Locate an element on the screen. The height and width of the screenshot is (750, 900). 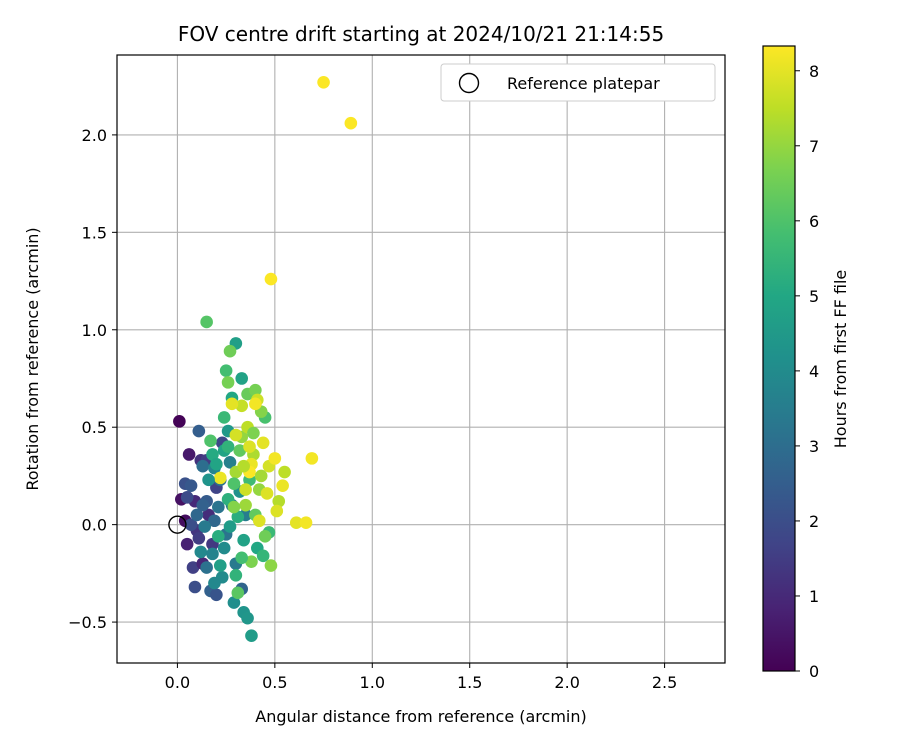
x-tick-label: 2.5 is located at coordinates (664, 682).